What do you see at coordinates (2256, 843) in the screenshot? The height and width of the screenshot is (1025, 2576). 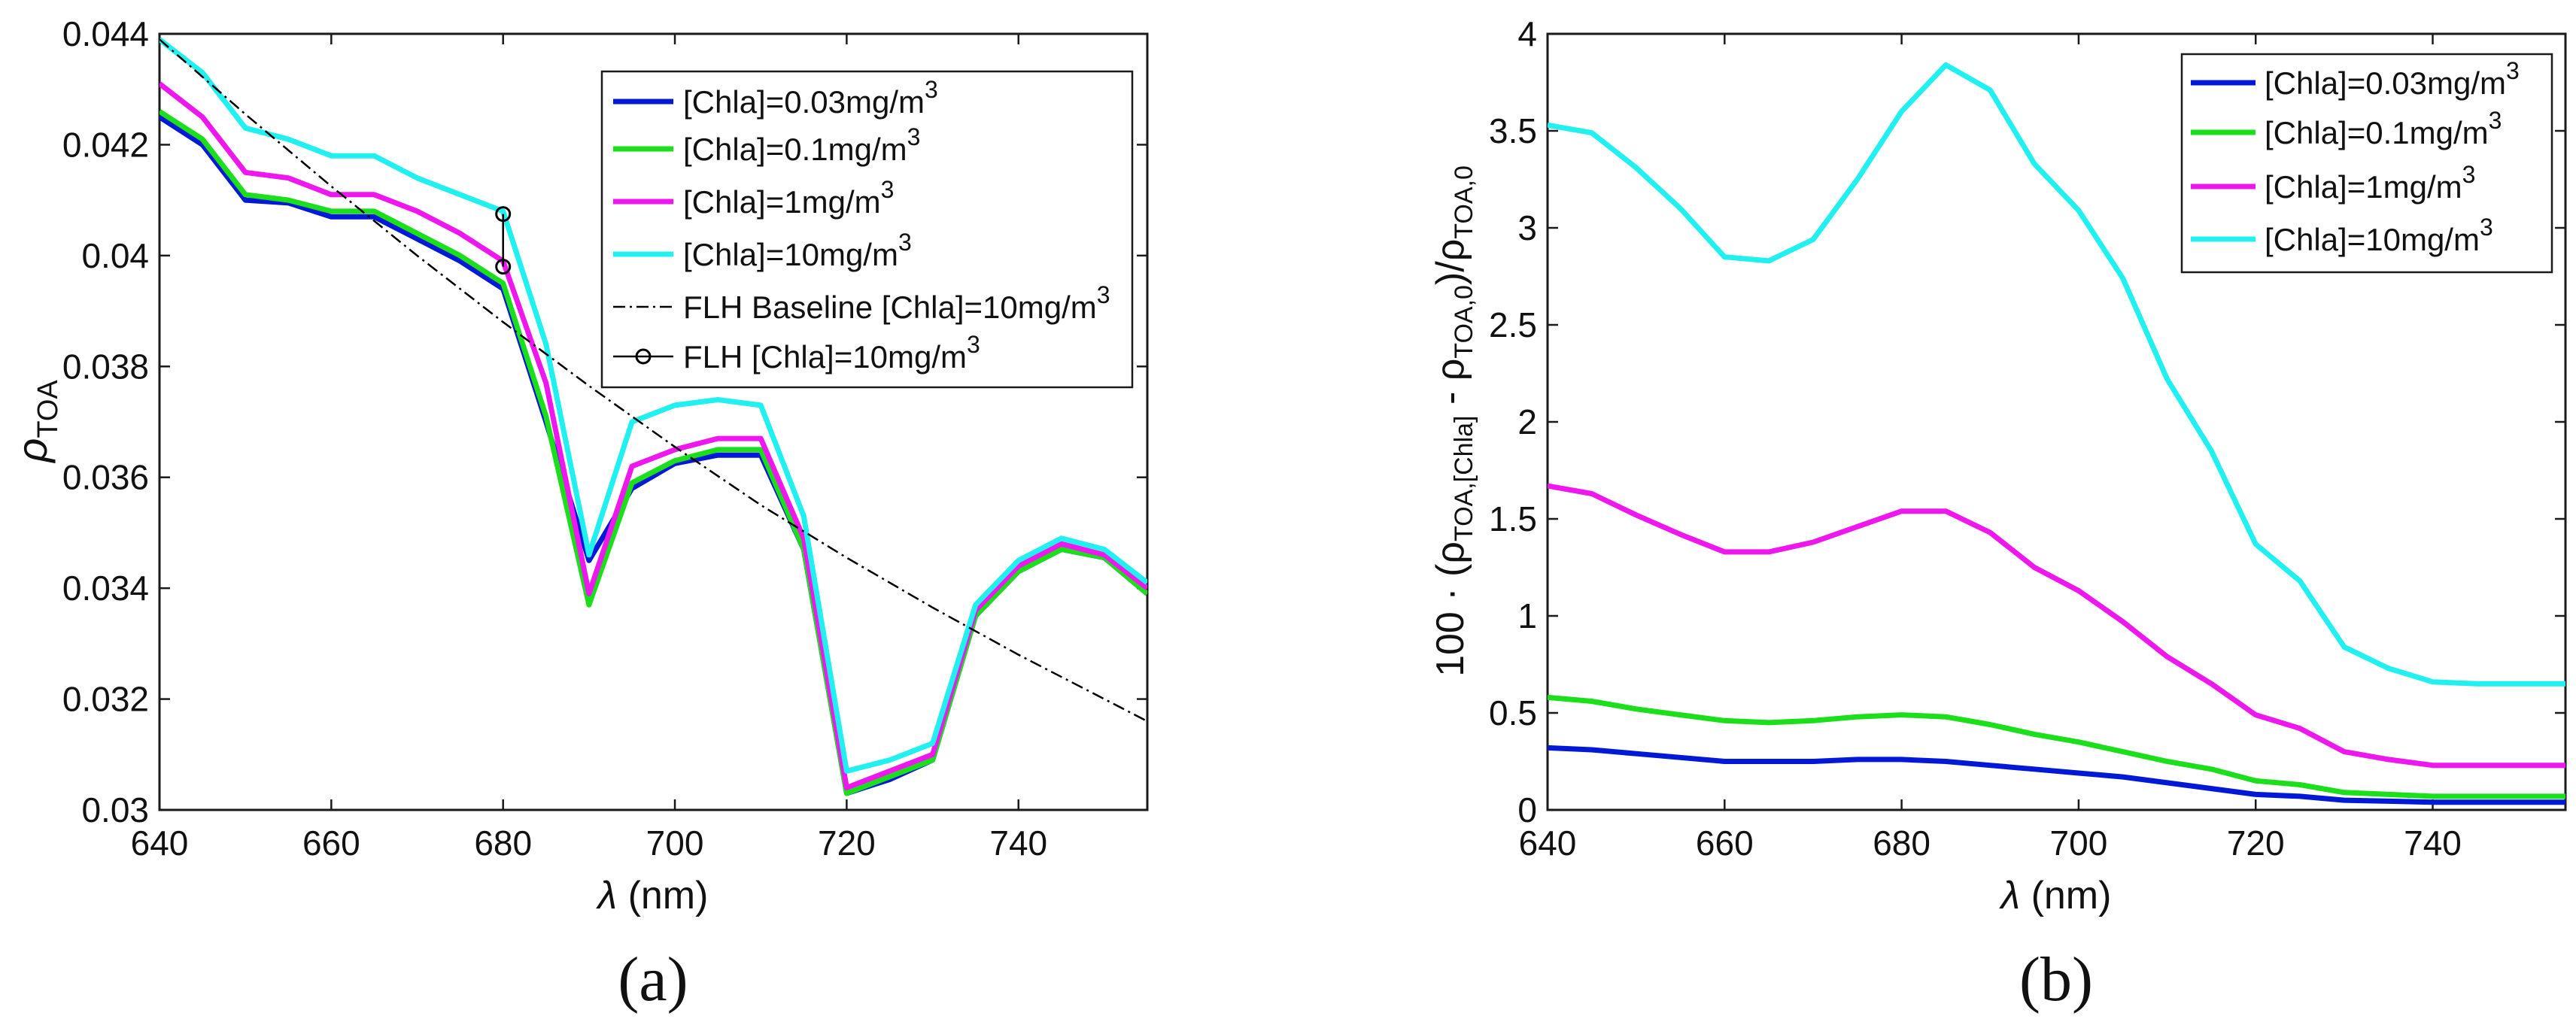 I see `x-tick-label-b: 720` at bounding box center [2256, 843].